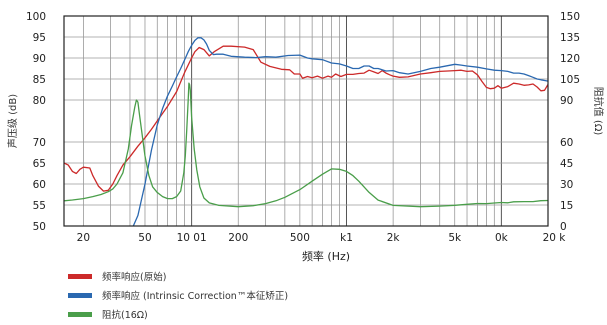 This screenshot has width=607, height=325. What do you see at coordinates (39, 206) in the screenshot?
I see `y-left-tick-label: 55` at bounding box center [39, 206].